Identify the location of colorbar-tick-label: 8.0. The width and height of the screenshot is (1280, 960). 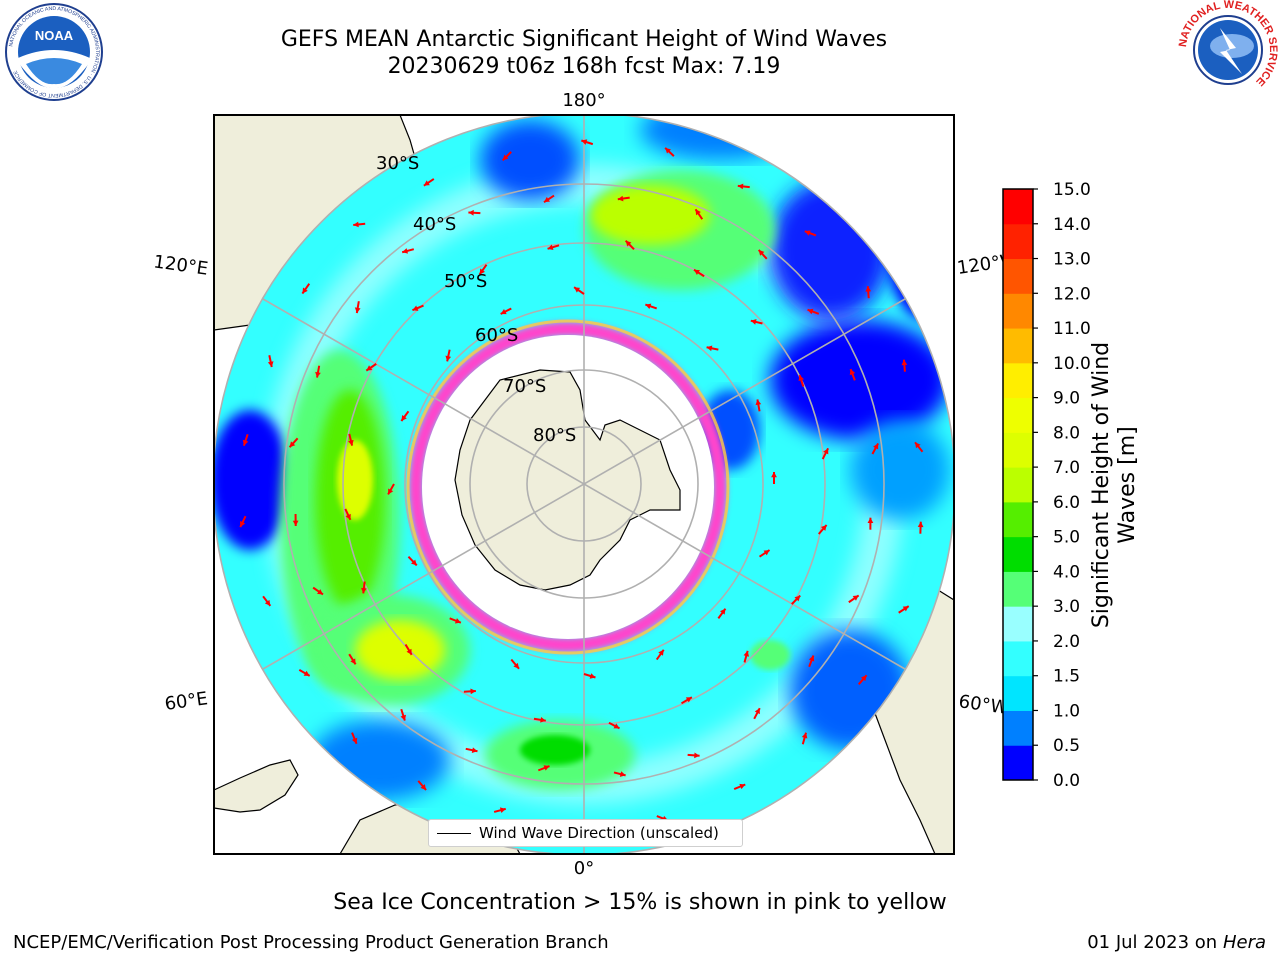
(1066, 433).